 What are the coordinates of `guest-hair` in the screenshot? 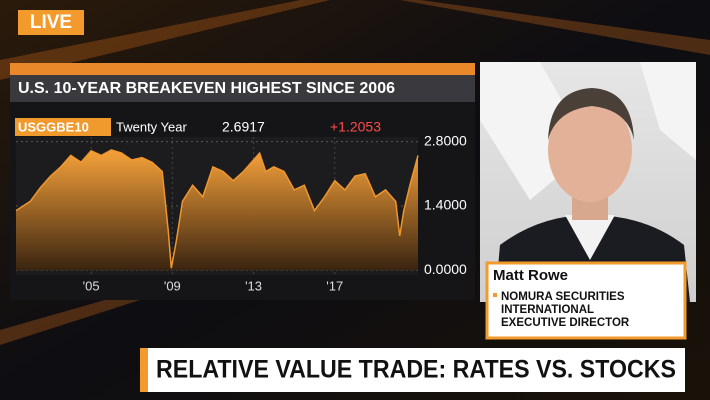 It's located at (591, 114).